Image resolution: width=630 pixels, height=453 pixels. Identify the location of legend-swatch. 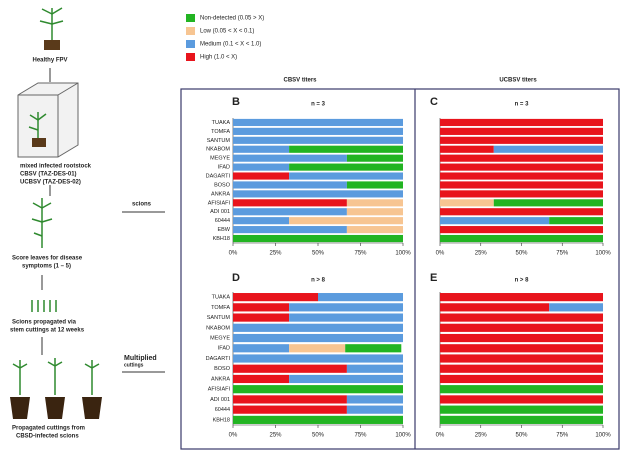
(190, 57).